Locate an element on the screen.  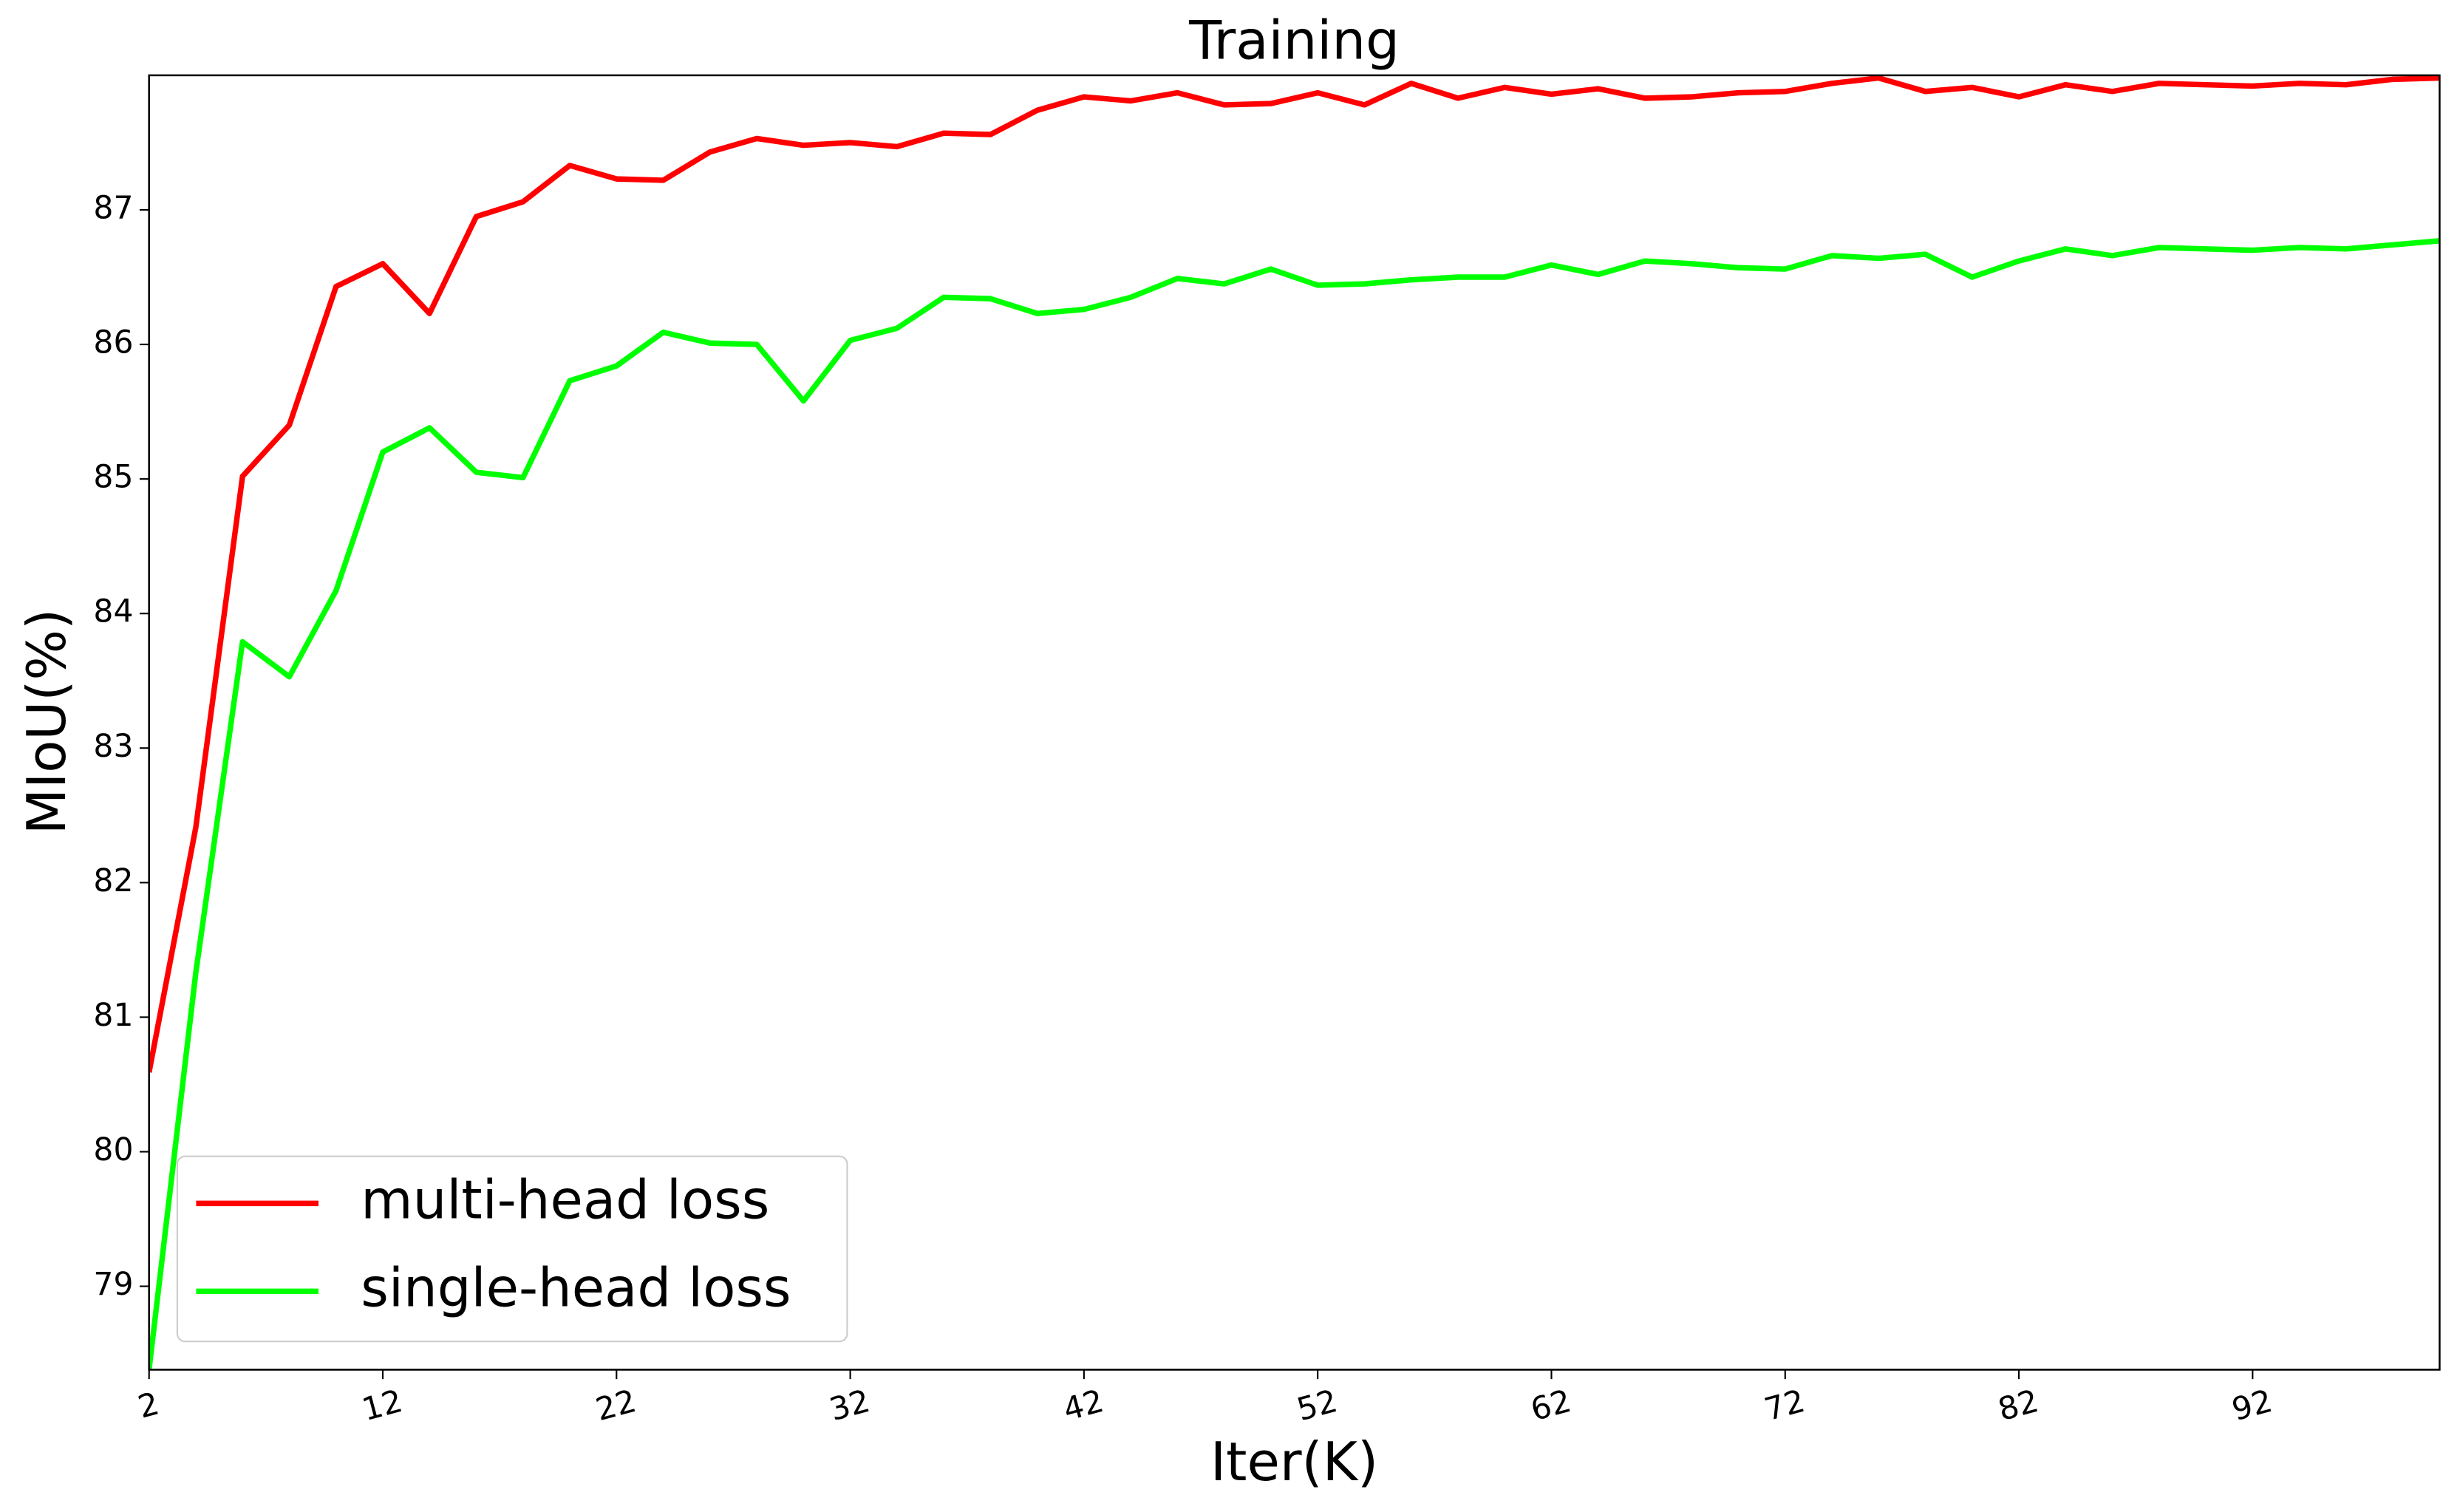
x-tick-label: 42 is located at coordinates (1084, 1405).